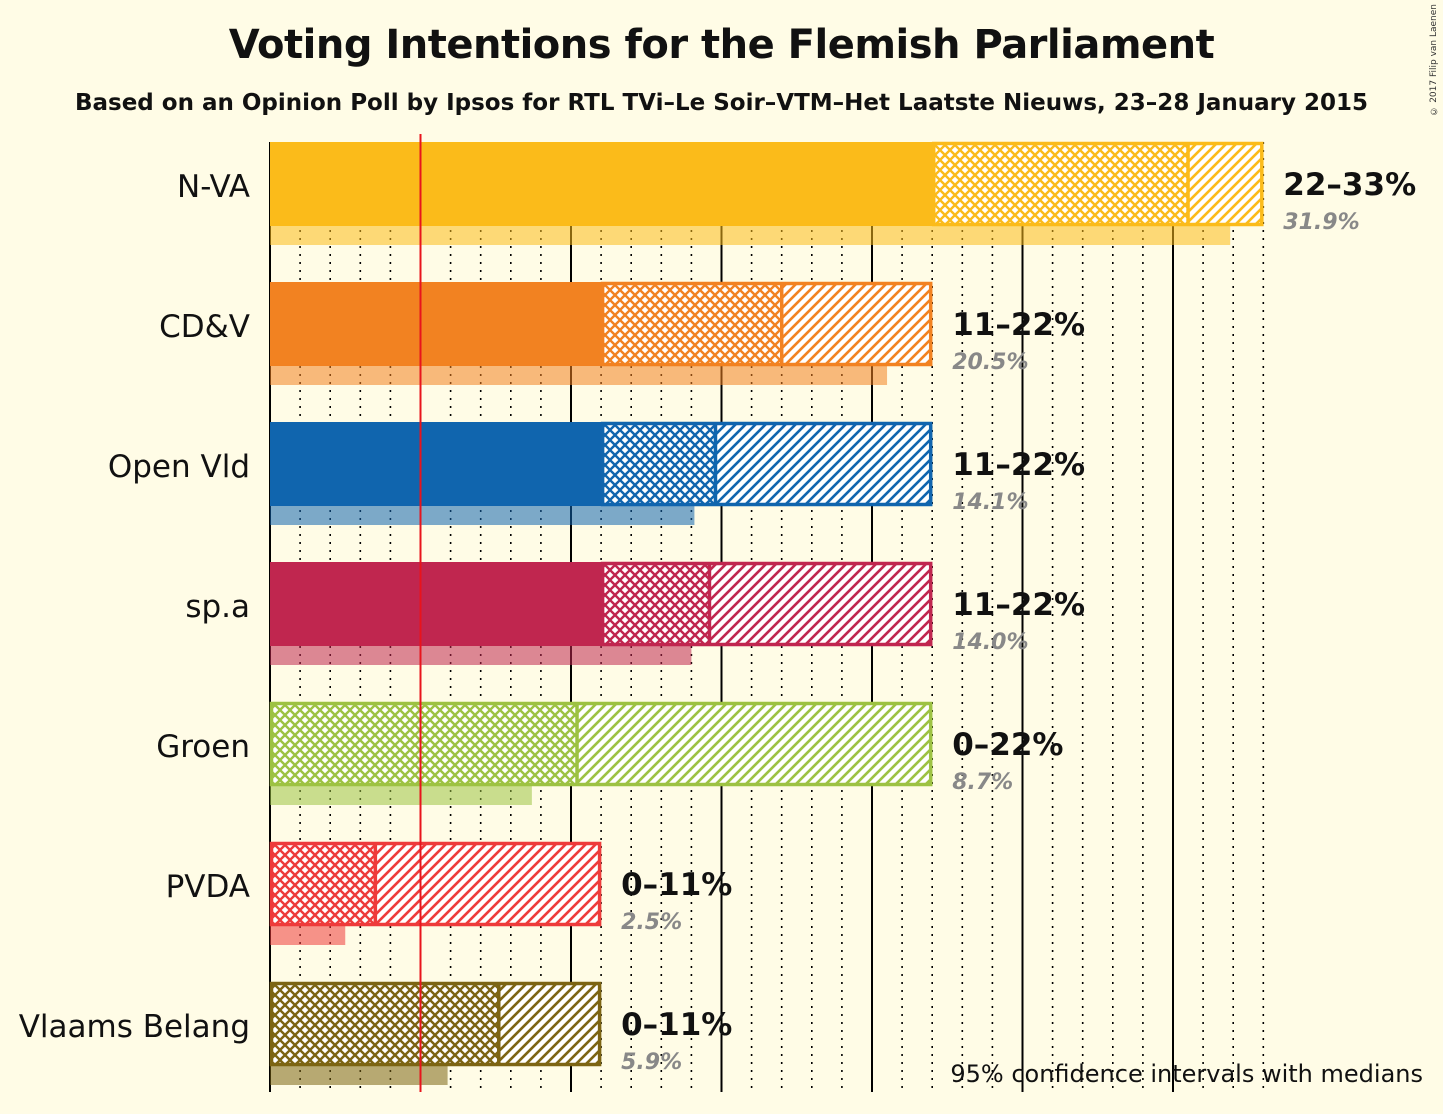 The height and width of the screenshot is (1114, 1443). What do you see at coordinates (990, 502) in the screenshot?
I see `last-result-label: 14.1%` at bounding box center [990, 502].